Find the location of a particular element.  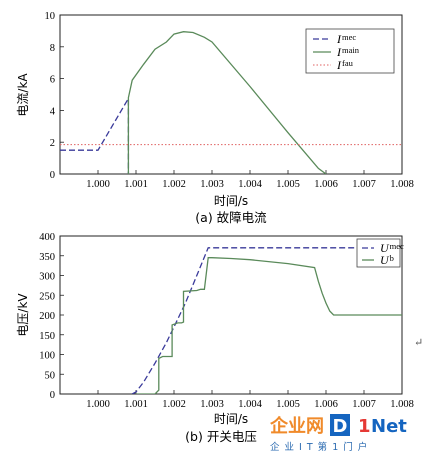

voltage-x-tick-label: 1.001 is located at coordinates (136, 404).